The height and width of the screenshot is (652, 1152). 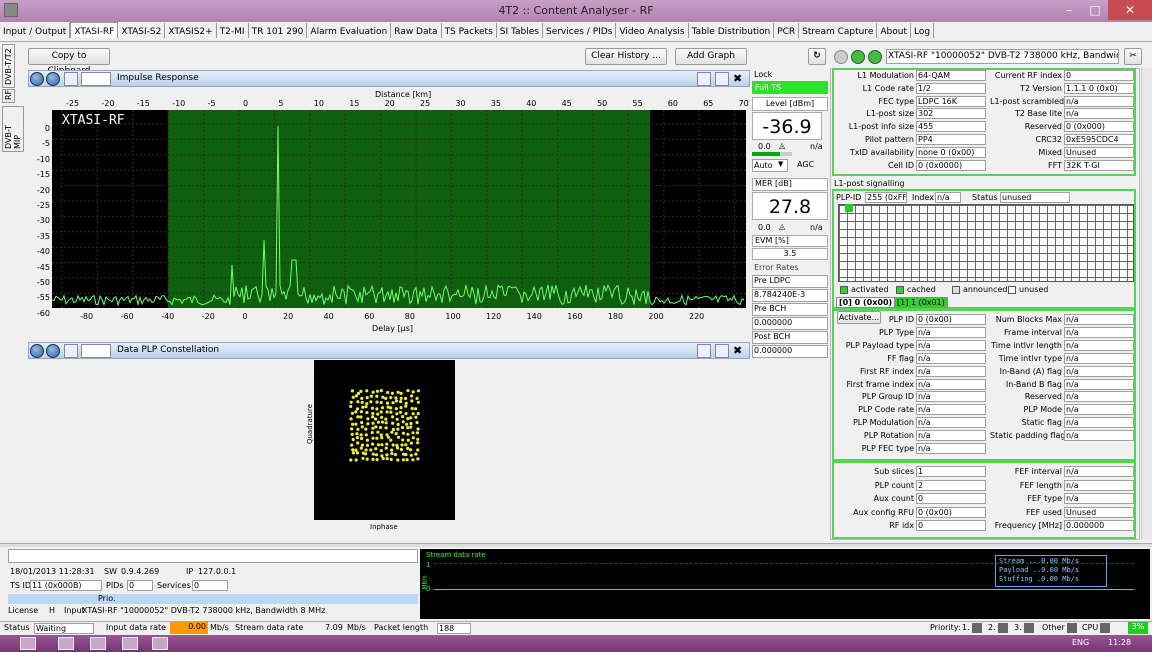 What do you see at coordinates (191, 30) in the screenshot?
I see `tab-xtasis2-: XTASIS2+` at bounding box center [191, 30].